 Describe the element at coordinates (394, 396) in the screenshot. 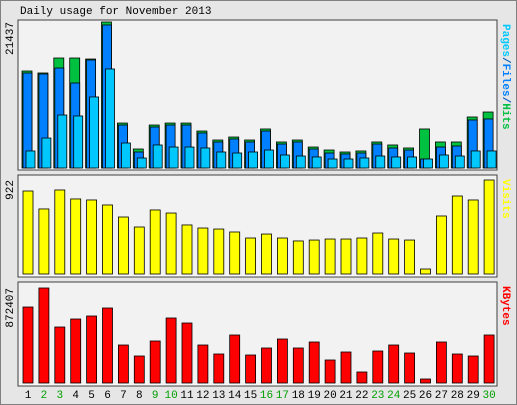

I see `x-tick-label: 24` at that location.